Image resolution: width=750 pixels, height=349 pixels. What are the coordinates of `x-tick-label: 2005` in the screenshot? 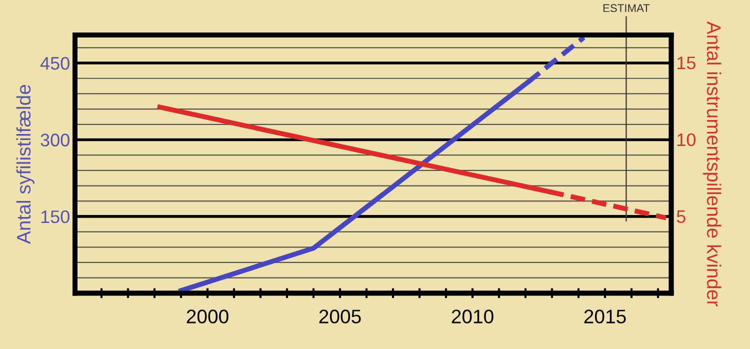 It's located at (340, 317).